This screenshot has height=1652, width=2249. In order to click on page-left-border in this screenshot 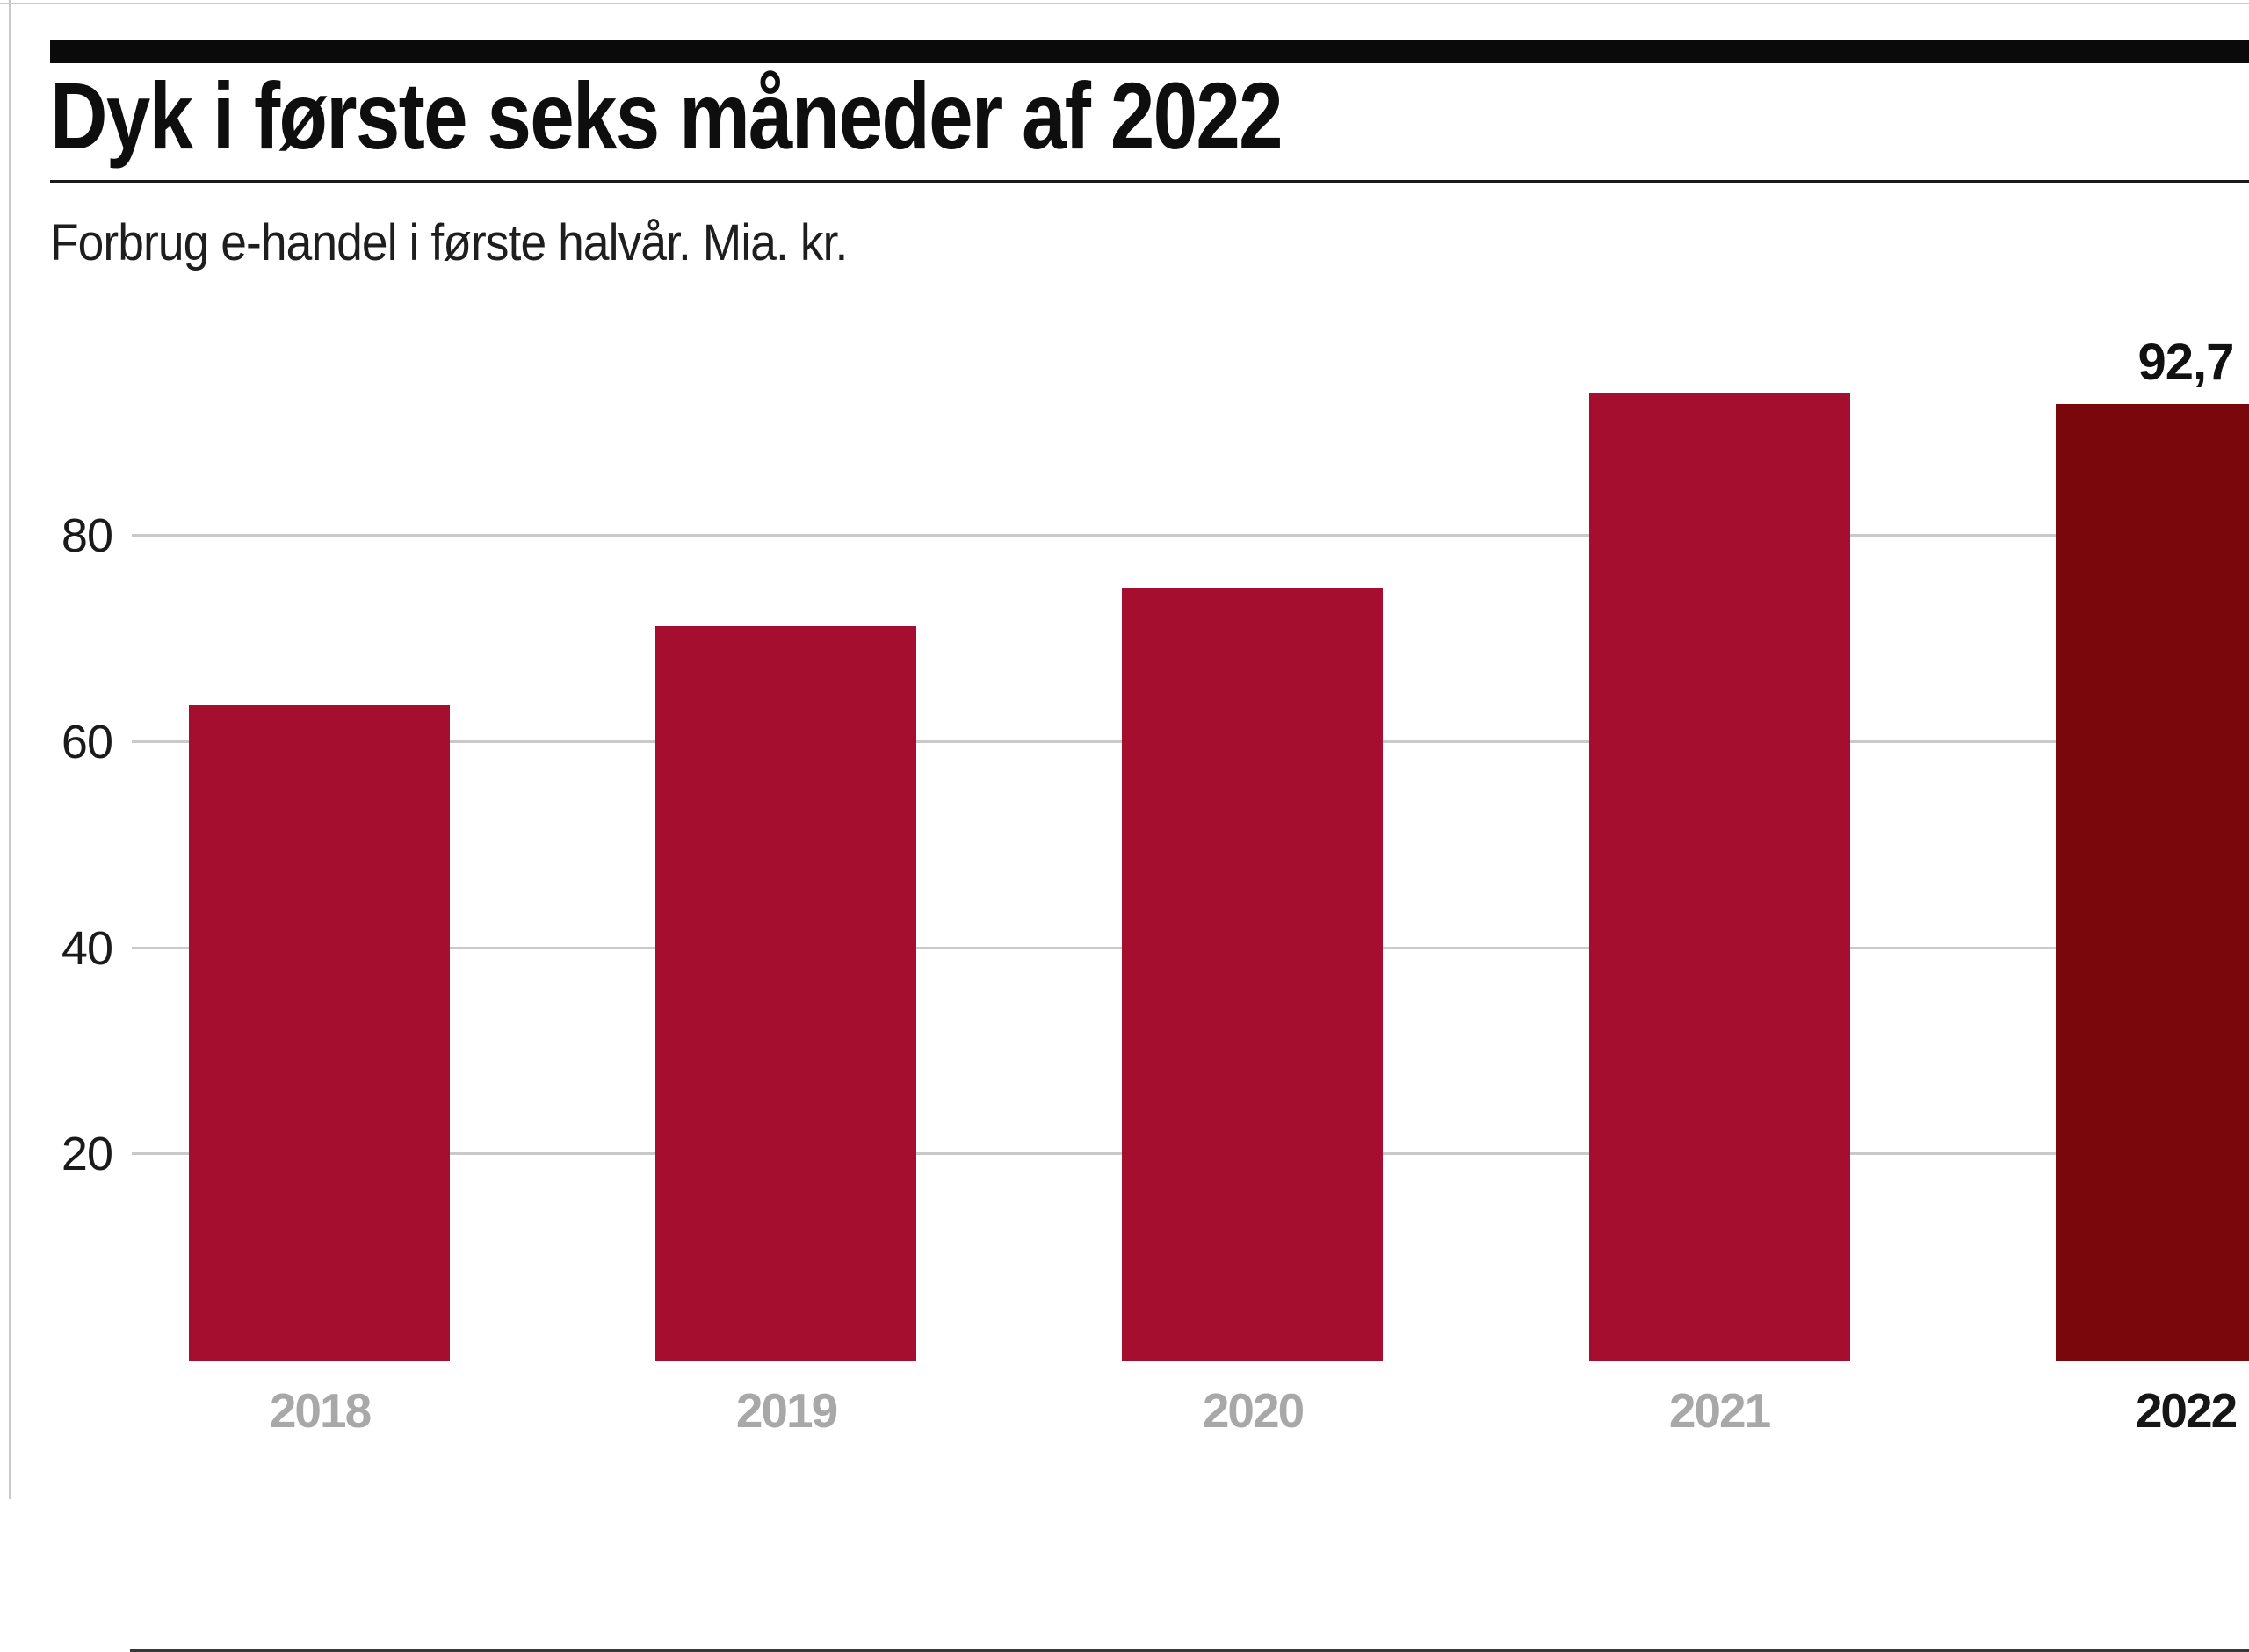, I will do `click(10, 749)`.